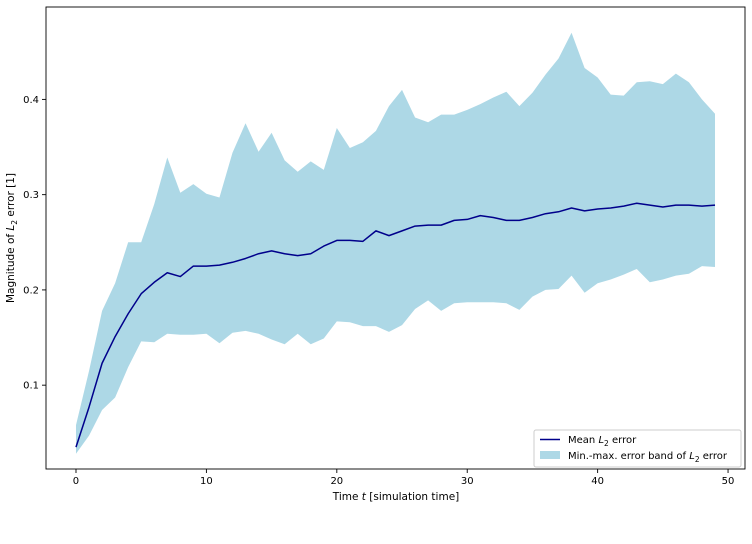  I want to click on x-tick-label: 0, so click(76, 481).